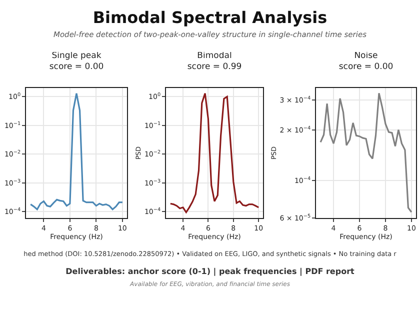 This screenshot has width=420, height=315. I want to click on text: Deliverables: anchor score (0-1) | peak frequencies | PDF report, so click(210, 271).